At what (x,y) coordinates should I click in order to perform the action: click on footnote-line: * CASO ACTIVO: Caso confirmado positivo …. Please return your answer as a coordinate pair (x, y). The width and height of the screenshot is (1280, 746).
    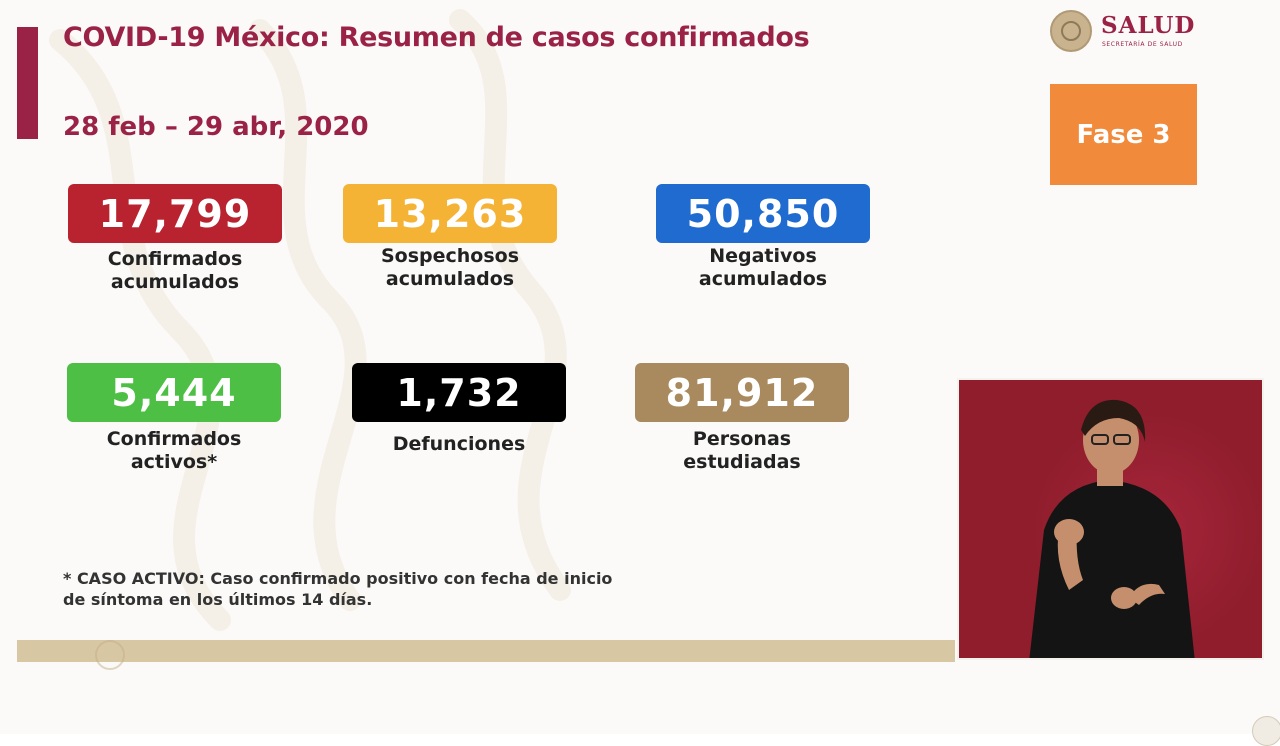
    Looking at the image, I should click on (338, 578).